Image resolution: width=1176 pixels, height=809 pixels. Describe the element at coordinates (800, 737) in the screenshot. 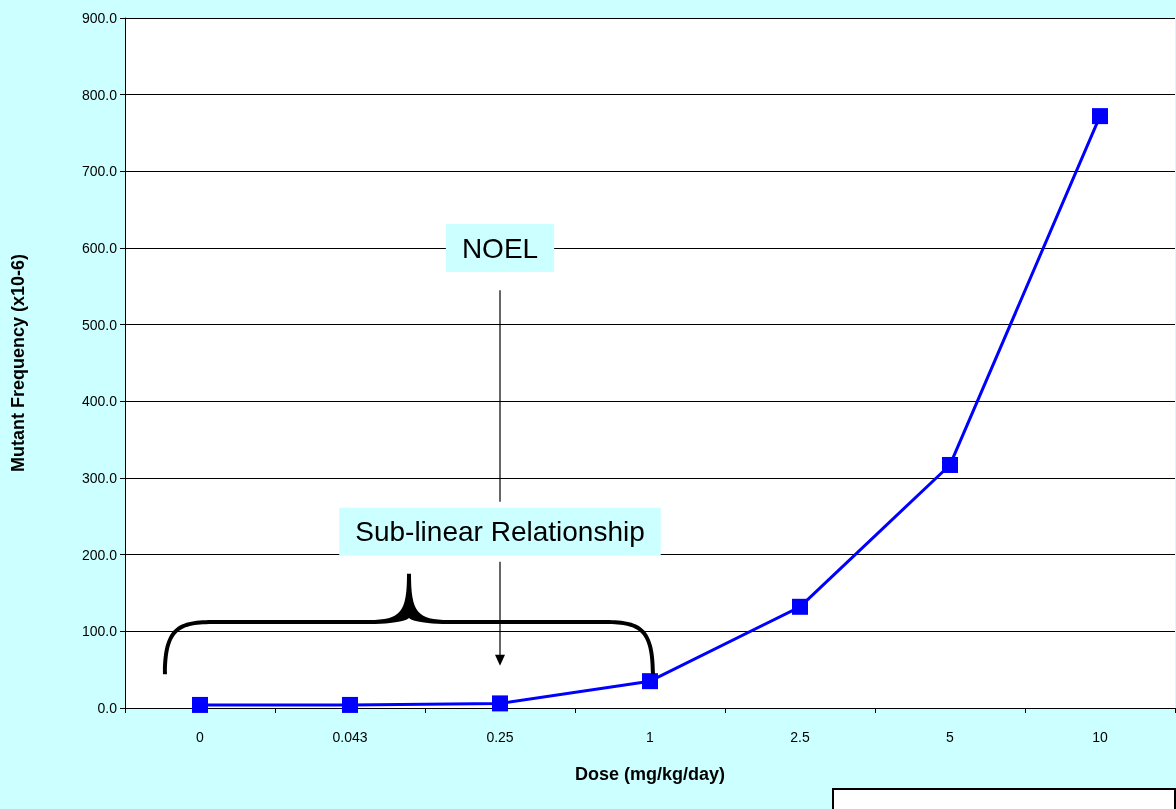

I see `x-tick-label: 2.5` at that location.